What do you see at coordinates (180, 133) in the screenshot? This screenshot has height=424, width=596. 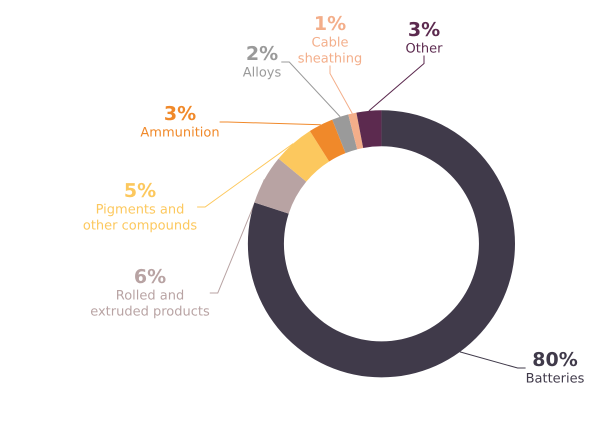 I see `slice-label: Ammunition` at bounding box center [180, 133].